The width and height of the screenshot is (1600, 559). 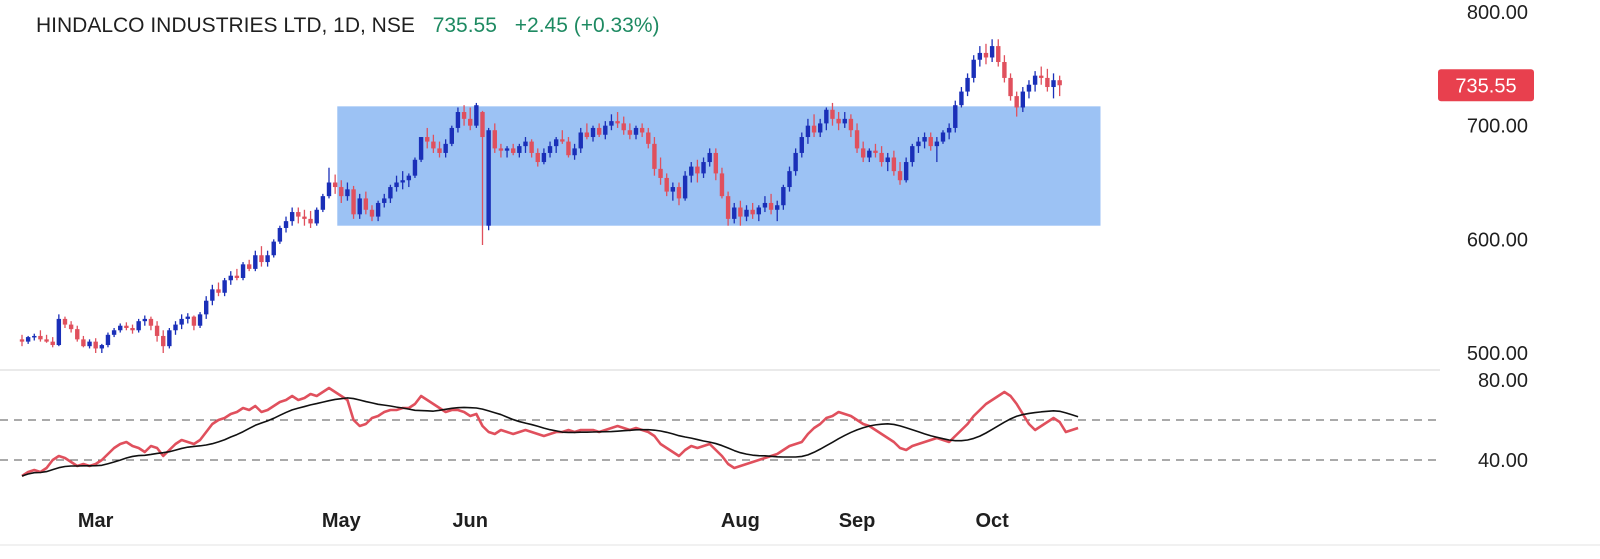 I want to click on price-tick-label: 700.00, so click(x=1497, y=127).